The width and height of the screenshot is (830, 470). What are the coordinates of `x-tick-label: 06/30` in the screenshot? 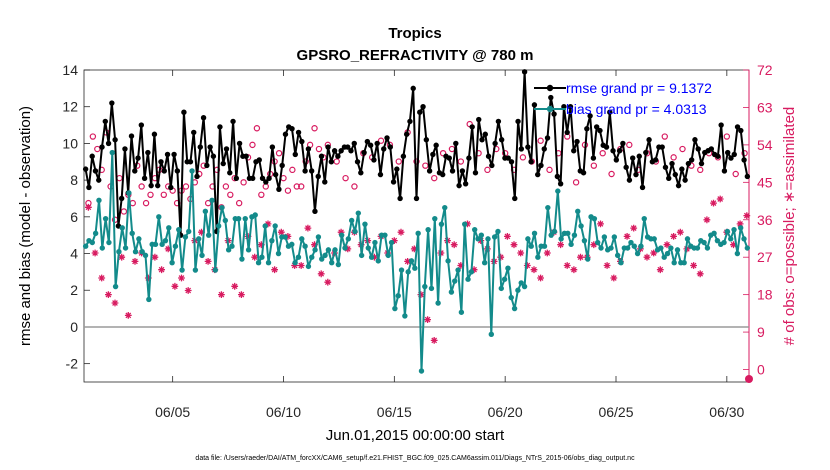 It's located at (726, 412).